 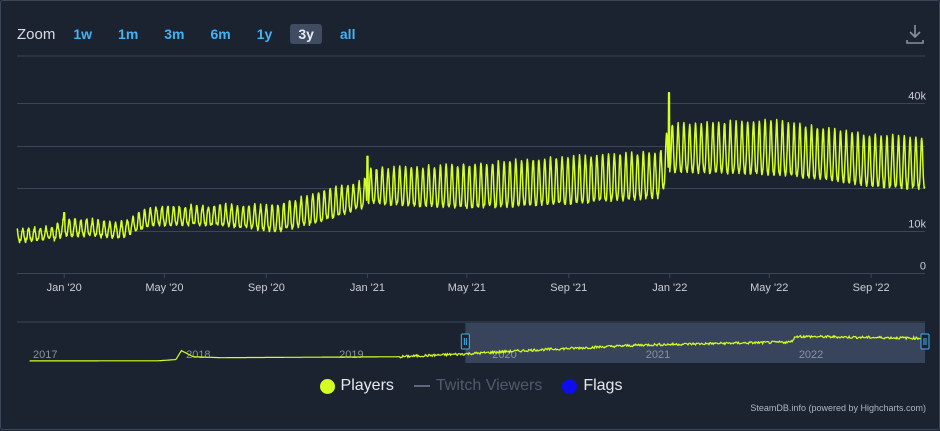 What do you see at coordinates (266, 288) in the screenshot?
I see `x-tick-label: Sep '20` at bounding box center [266, 288].